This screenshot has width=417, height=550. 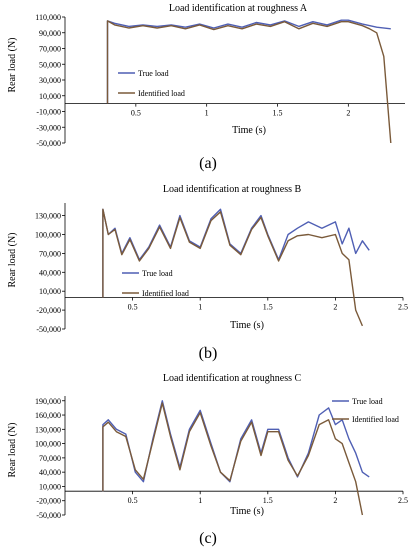 What do you see at coordinates (50, 80) in the screenshot?
I see `y-tick-label: 30,000` at bounding box center [50, 80].